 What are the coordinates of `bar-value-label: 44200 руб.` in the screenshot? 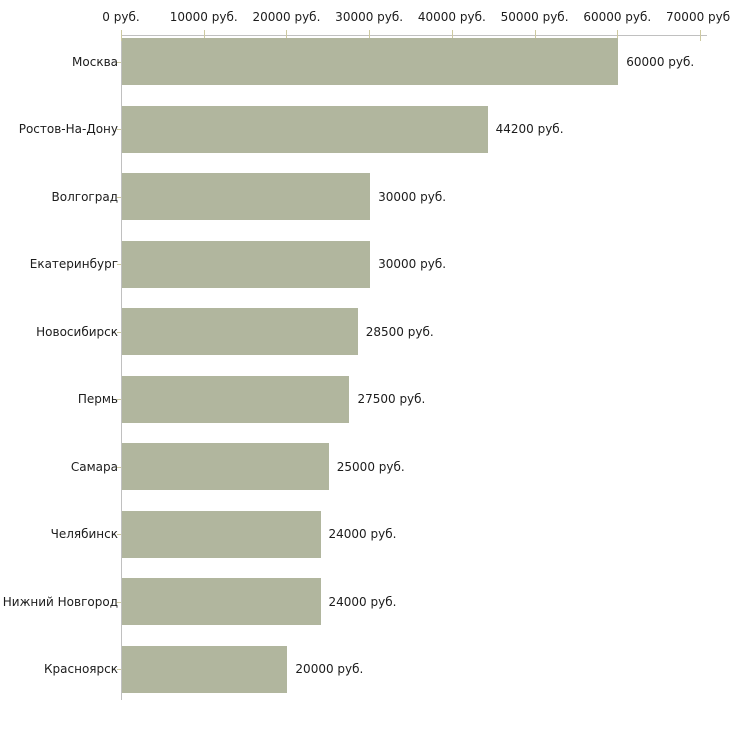 It's located at (529, 129).